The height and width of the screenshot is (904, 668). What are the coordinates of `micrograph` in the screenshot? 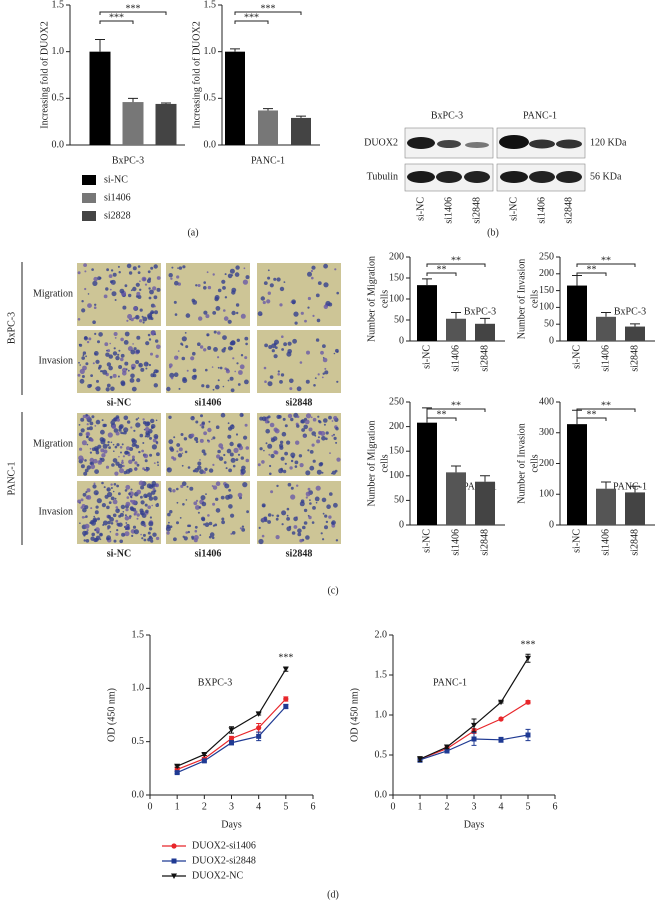 It's located at (299, 294).